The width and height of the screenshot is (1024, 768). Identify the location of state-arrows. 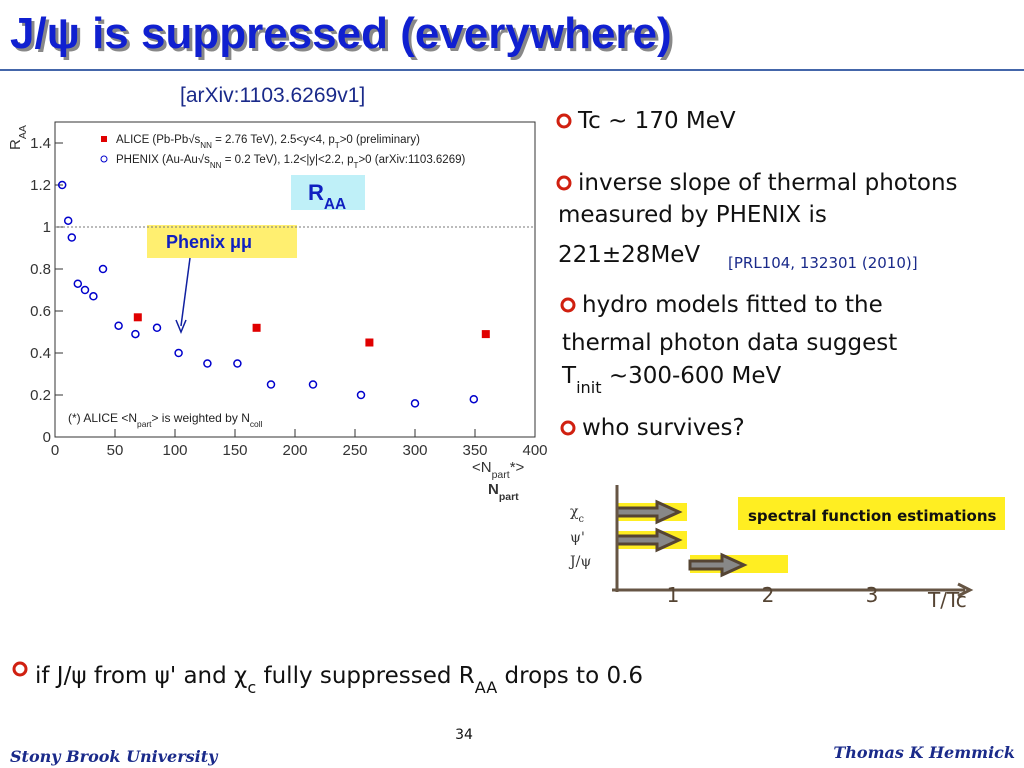
(681, 538).